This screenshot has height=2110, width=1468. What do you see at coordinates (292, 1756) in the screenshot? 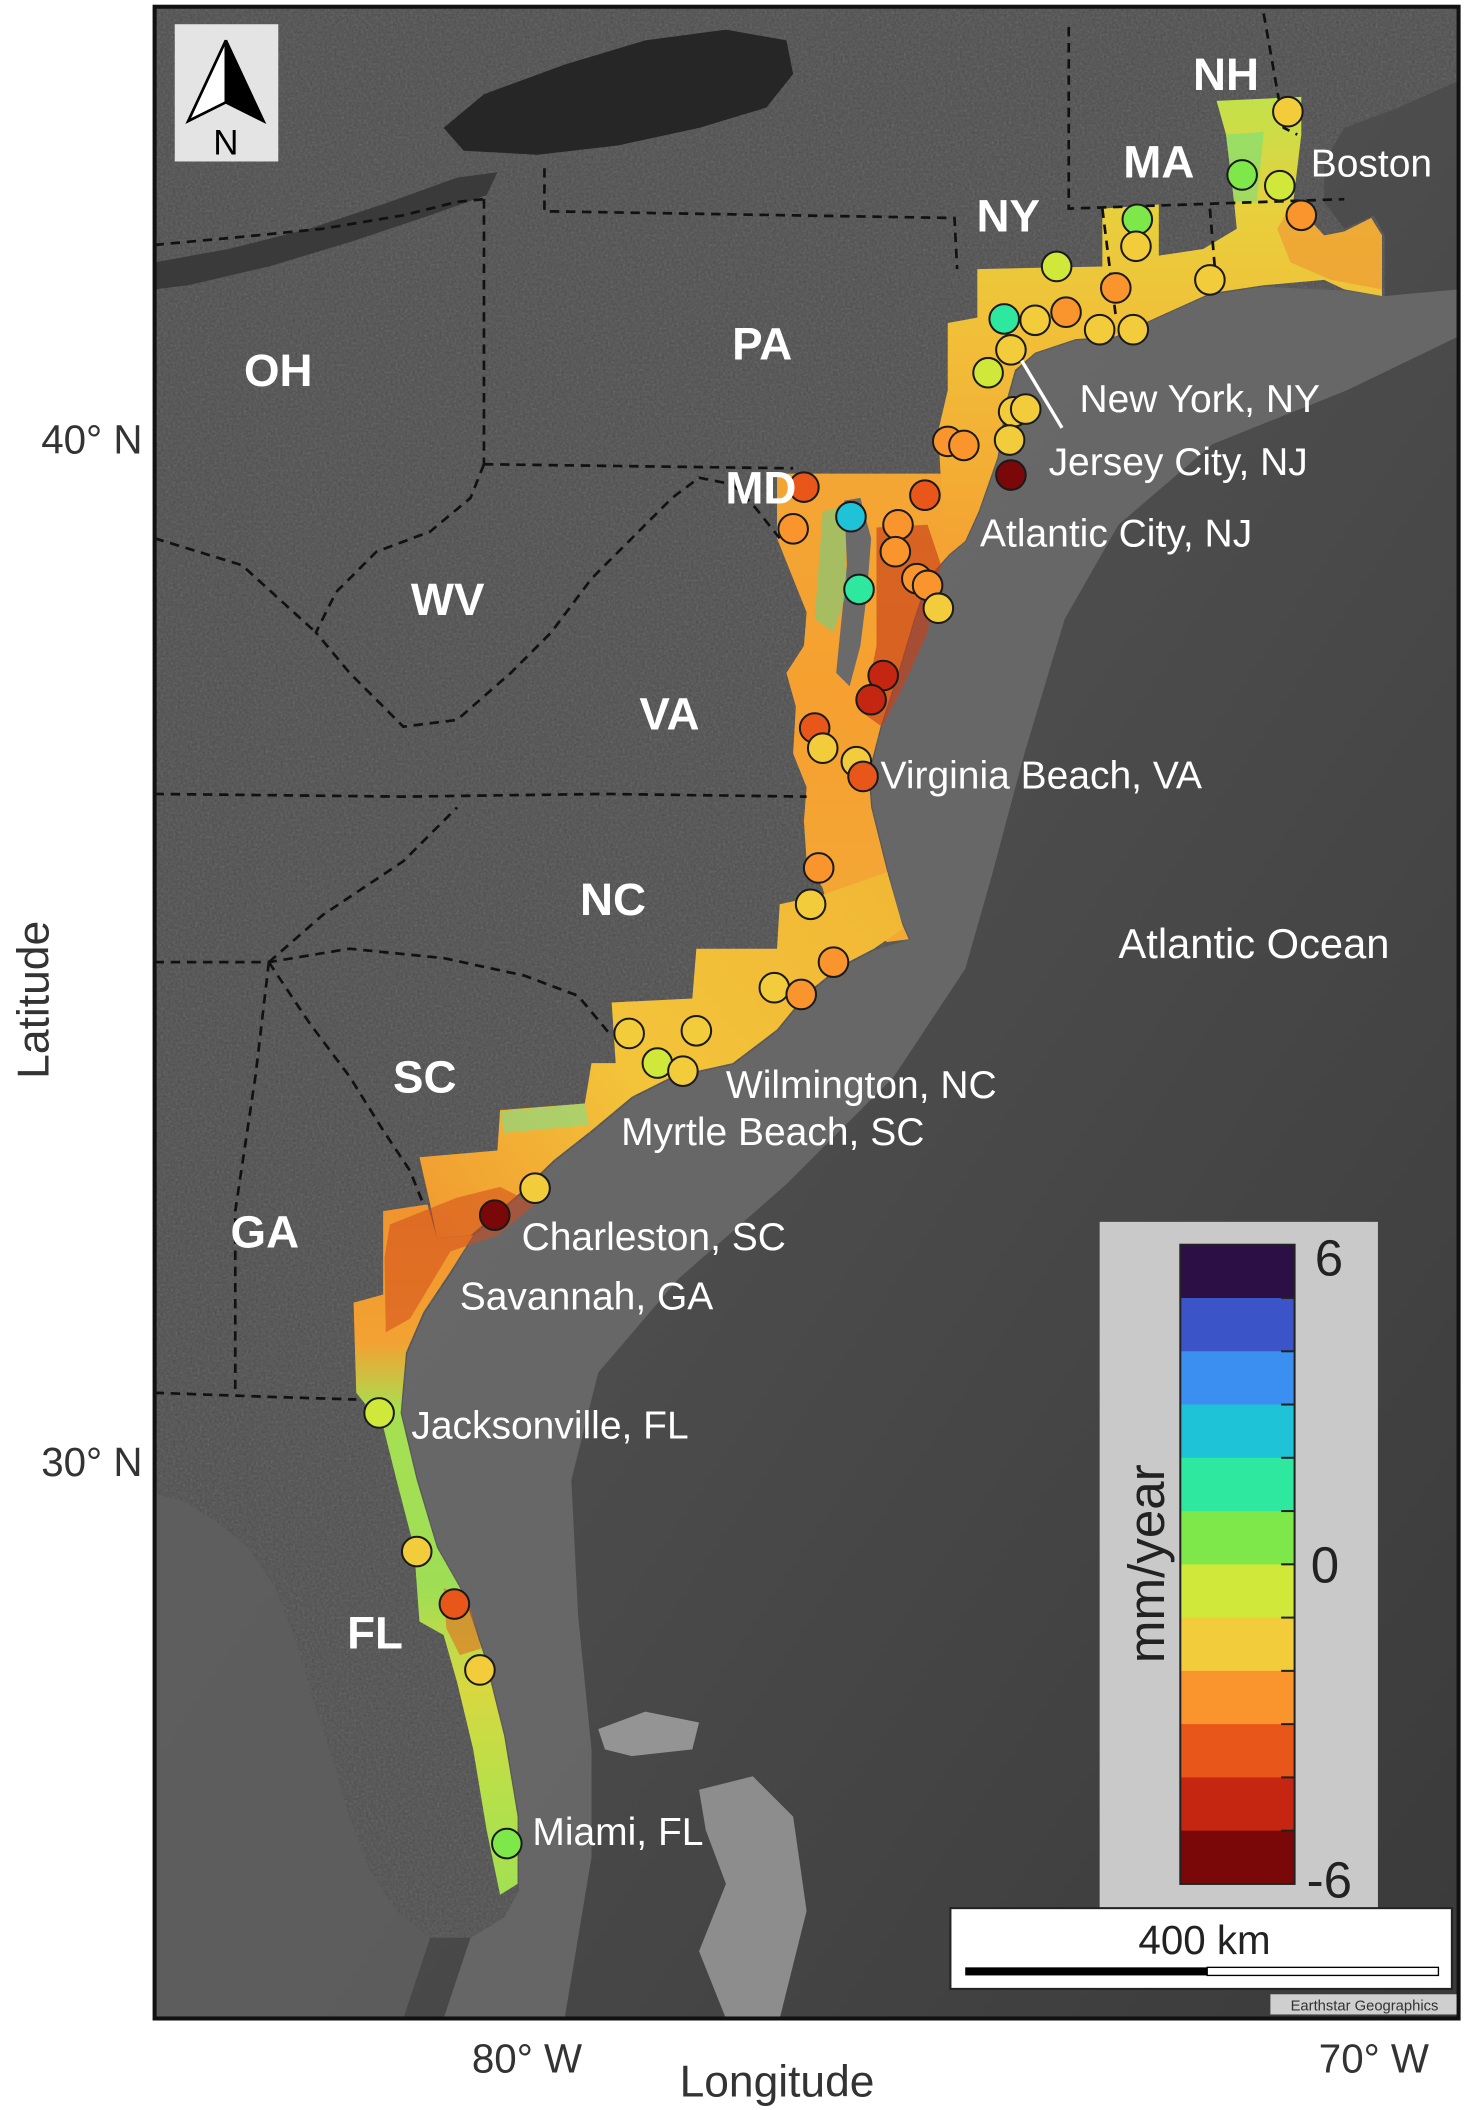
I see `continental-shelf-gulf` at bounding box center [292, 1756].